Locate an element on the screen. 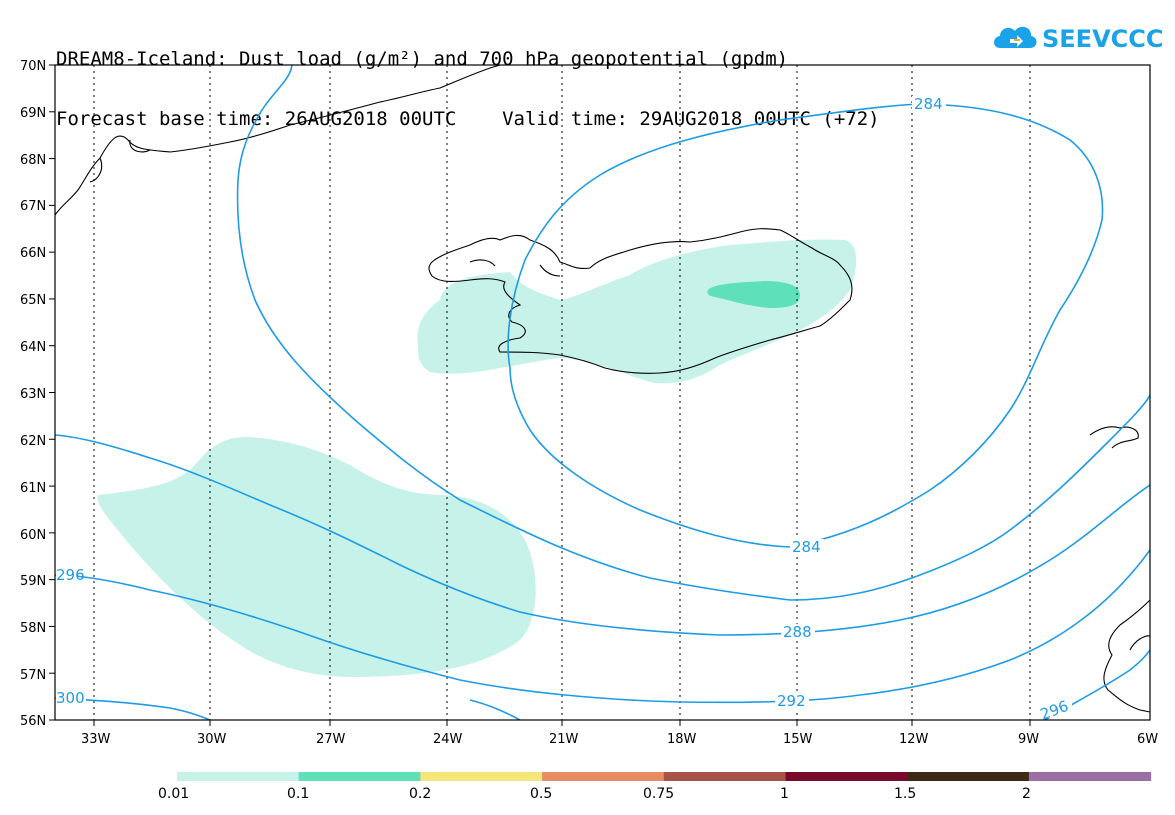  iceland-coast is located at coordinates (640, 301).